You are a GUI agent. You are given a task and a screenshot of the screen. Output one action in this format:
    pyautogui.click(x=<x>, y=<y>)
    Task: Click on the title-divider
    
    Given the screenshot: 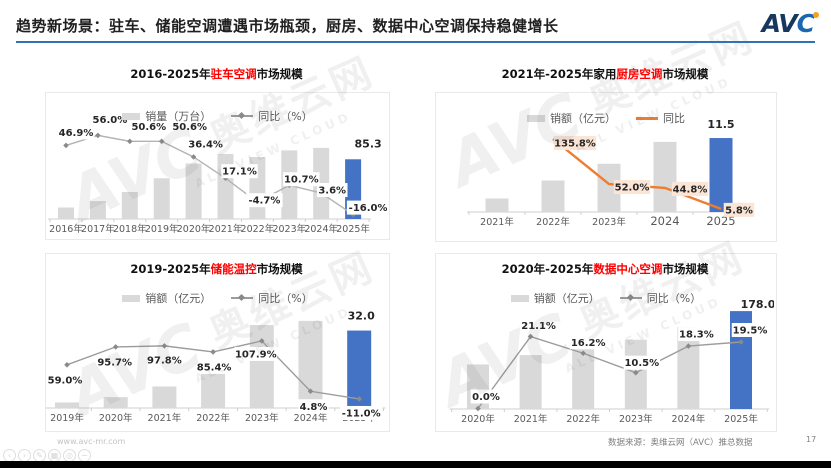 What is the action you would take?
    pyautogui.click(x=415, y=42)
    